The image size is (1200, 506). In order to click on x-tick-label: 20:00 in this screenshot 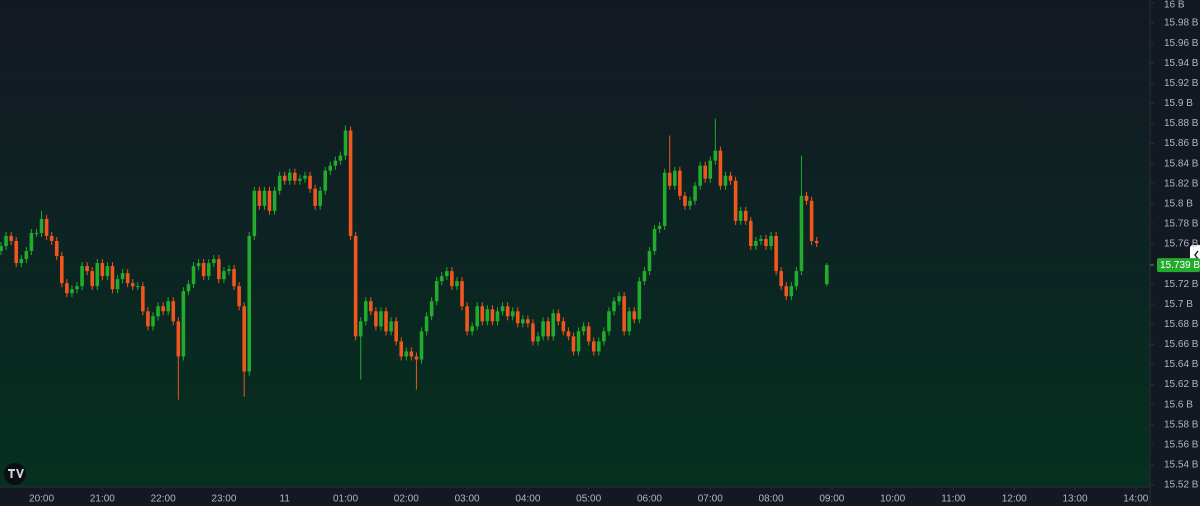, I will do `click(41, 499)`.